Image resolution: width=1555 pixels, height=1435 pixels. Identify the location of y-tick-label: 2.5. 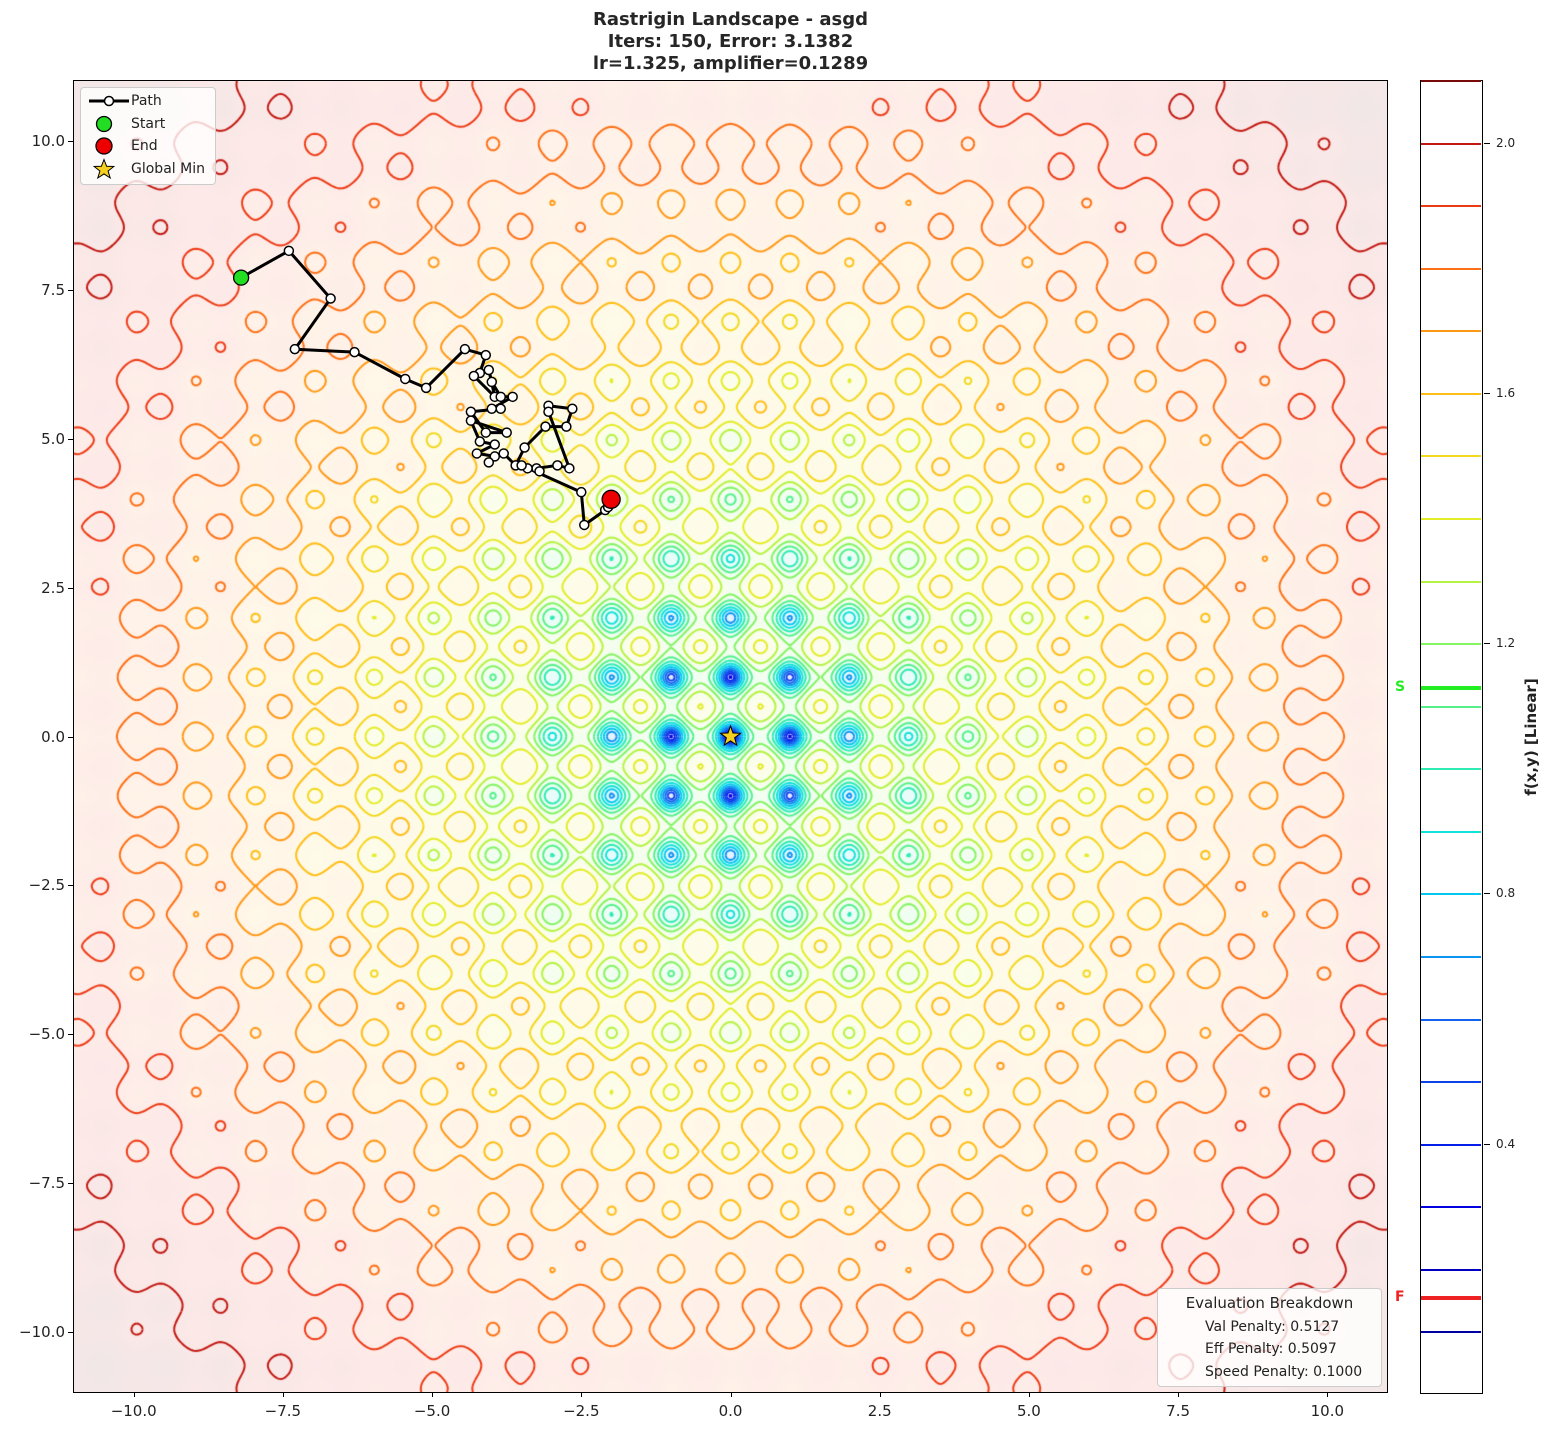
(53, 587).